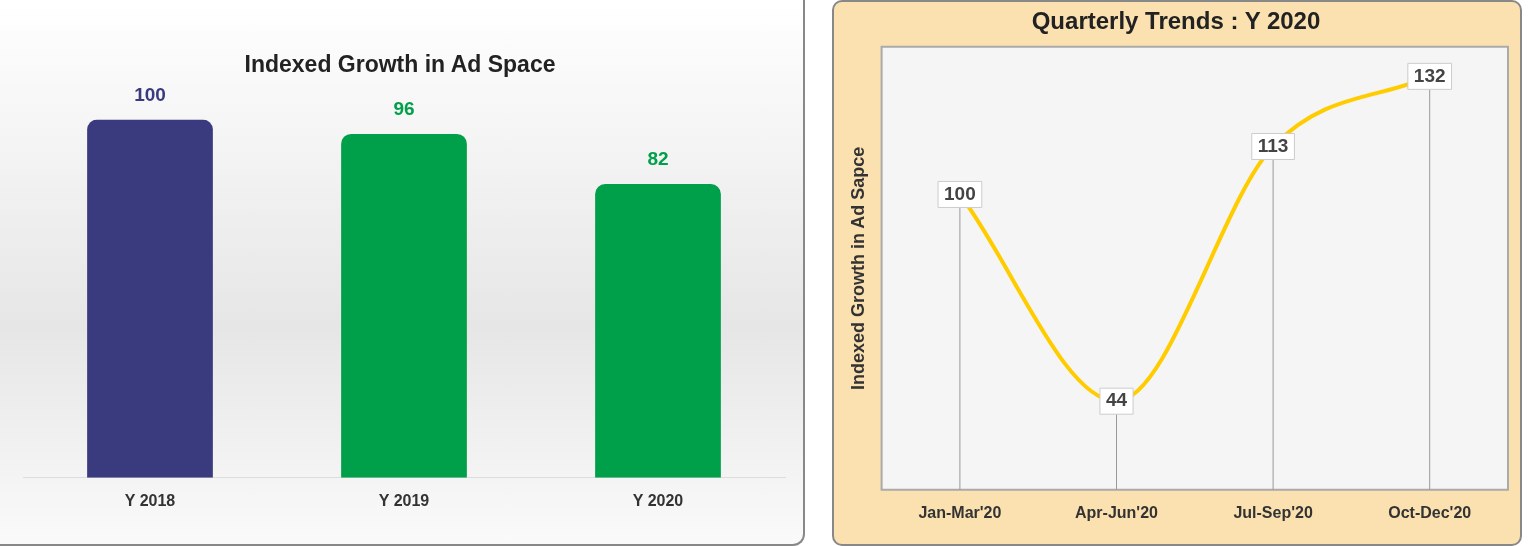 Image resolution: width=1531 pixels, height=546 pixels. I want to click on y-axis-title: Indexed Growth in Ad Sapce, so click(857, 268).